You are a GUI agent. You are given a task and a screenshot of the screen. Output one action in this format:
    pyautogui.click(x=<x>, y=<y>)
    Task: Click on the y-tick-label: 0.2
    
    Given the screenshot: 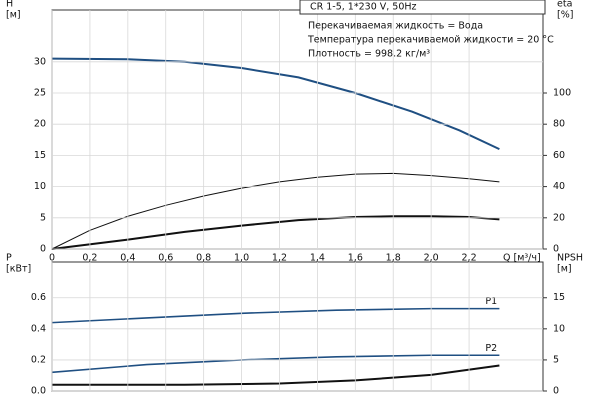 What is the action you would take?
    pyautogui.click(x=38, y=359)
    